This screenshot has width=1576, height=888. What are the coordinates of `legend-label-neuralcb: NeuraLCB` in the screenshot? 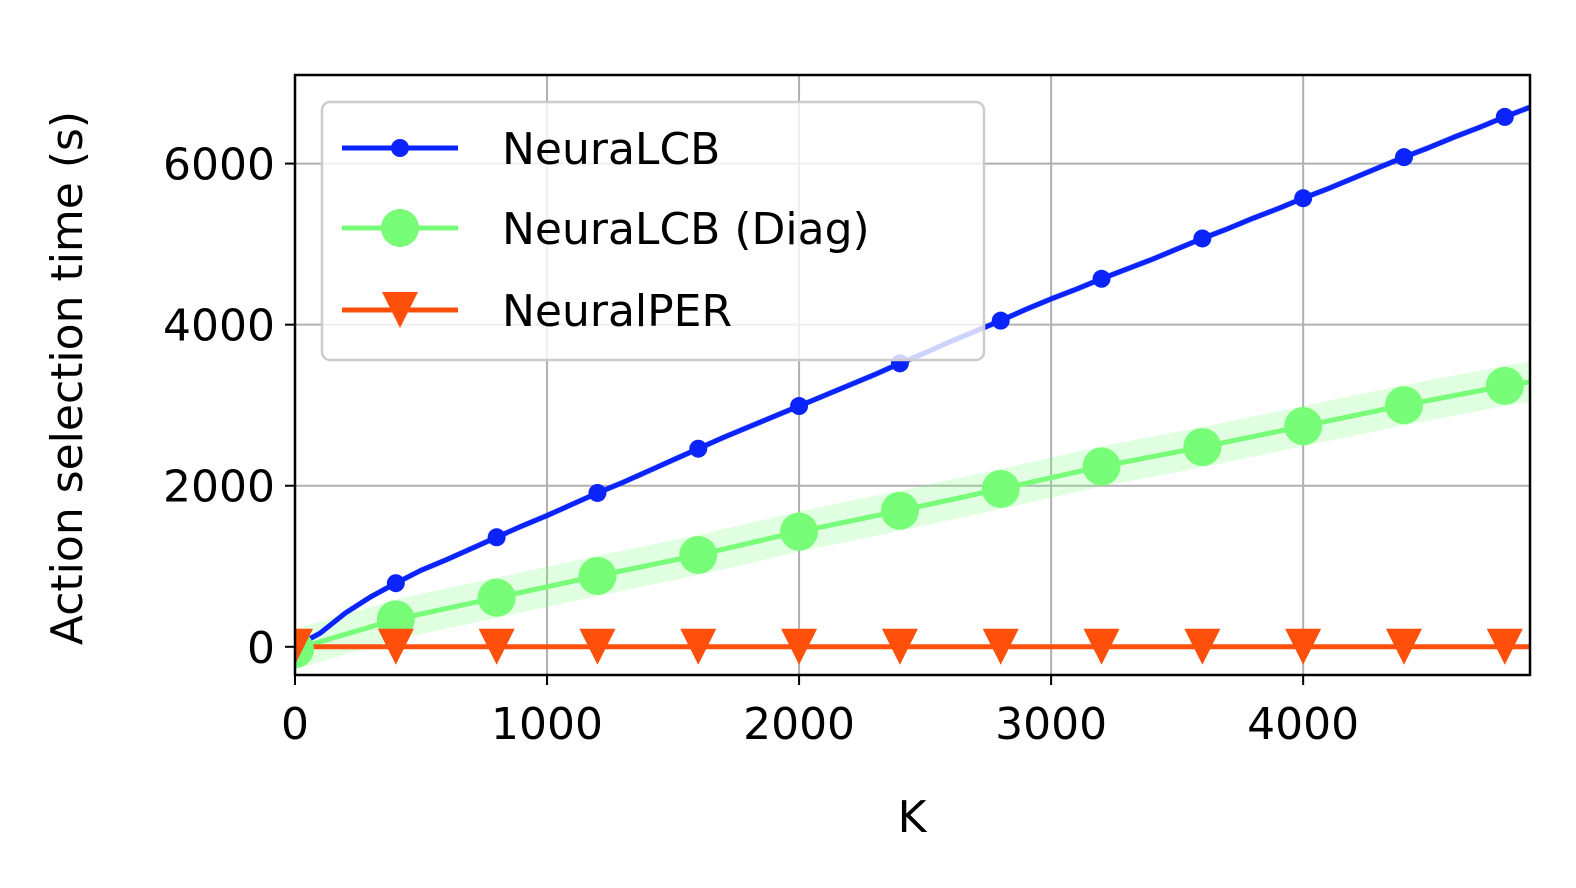 It's located at (611, 149).